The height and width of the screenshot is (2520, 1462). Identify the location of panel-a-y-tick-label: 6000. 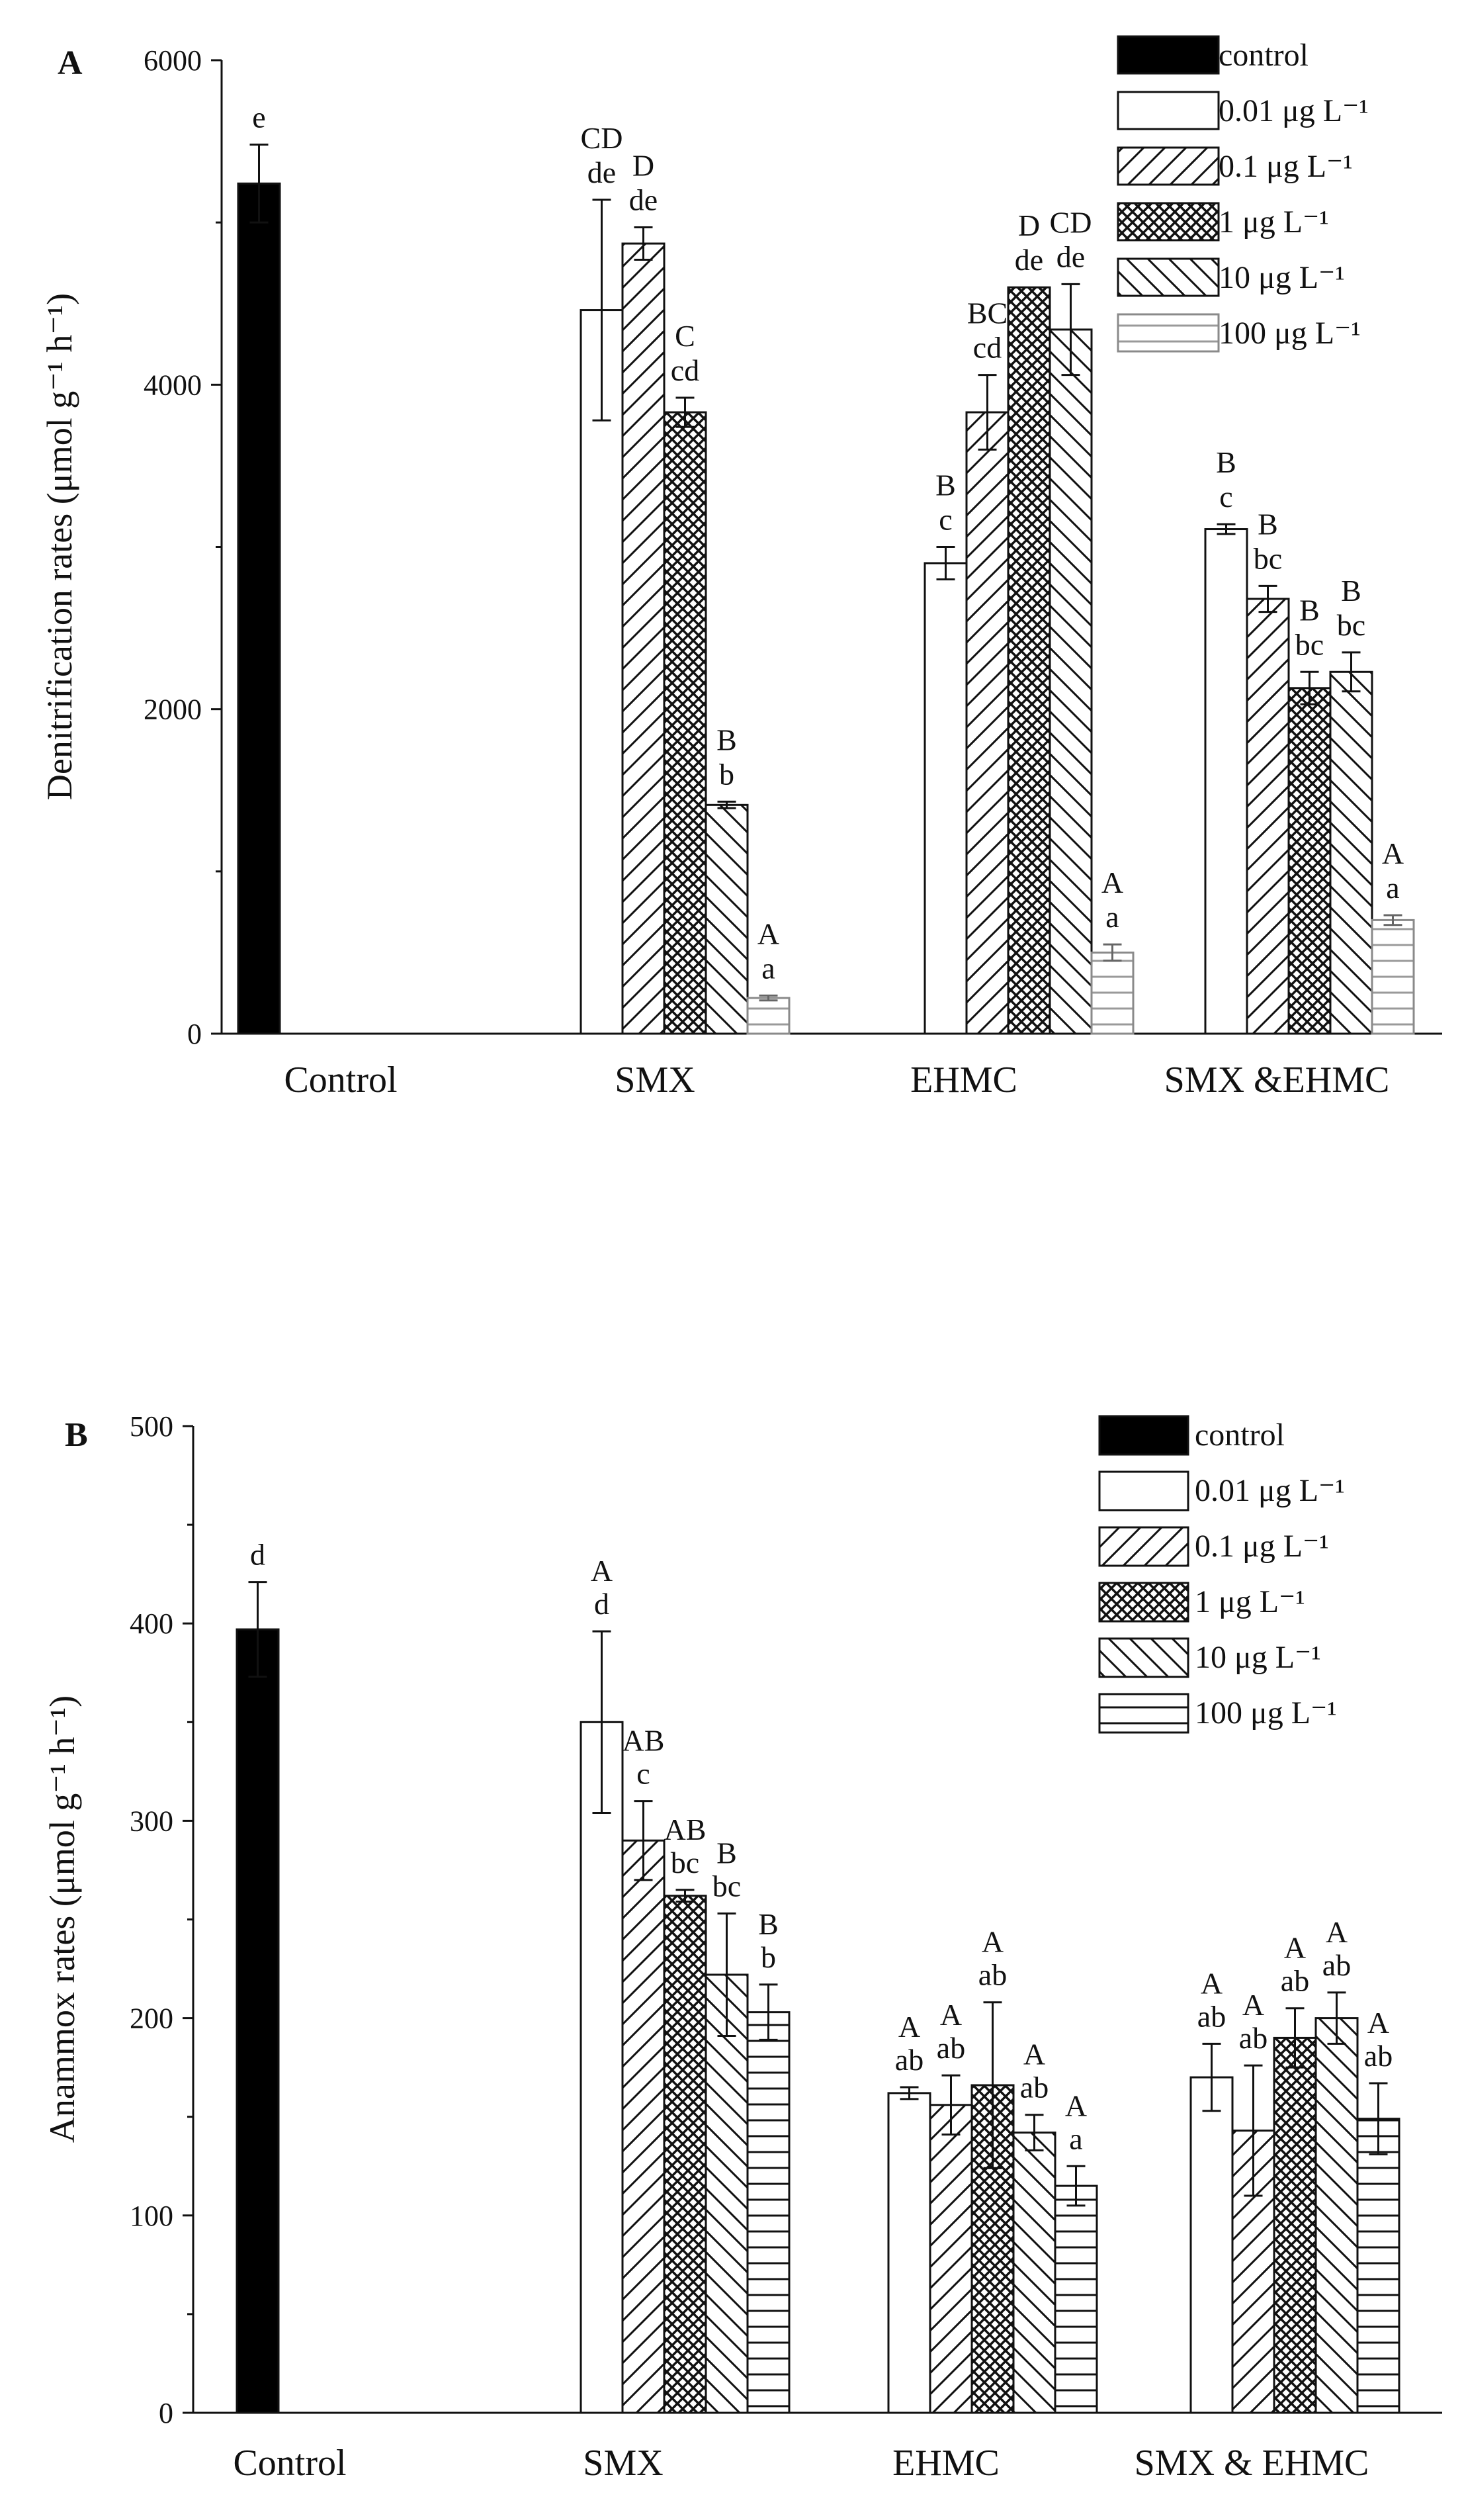
(173, 60).